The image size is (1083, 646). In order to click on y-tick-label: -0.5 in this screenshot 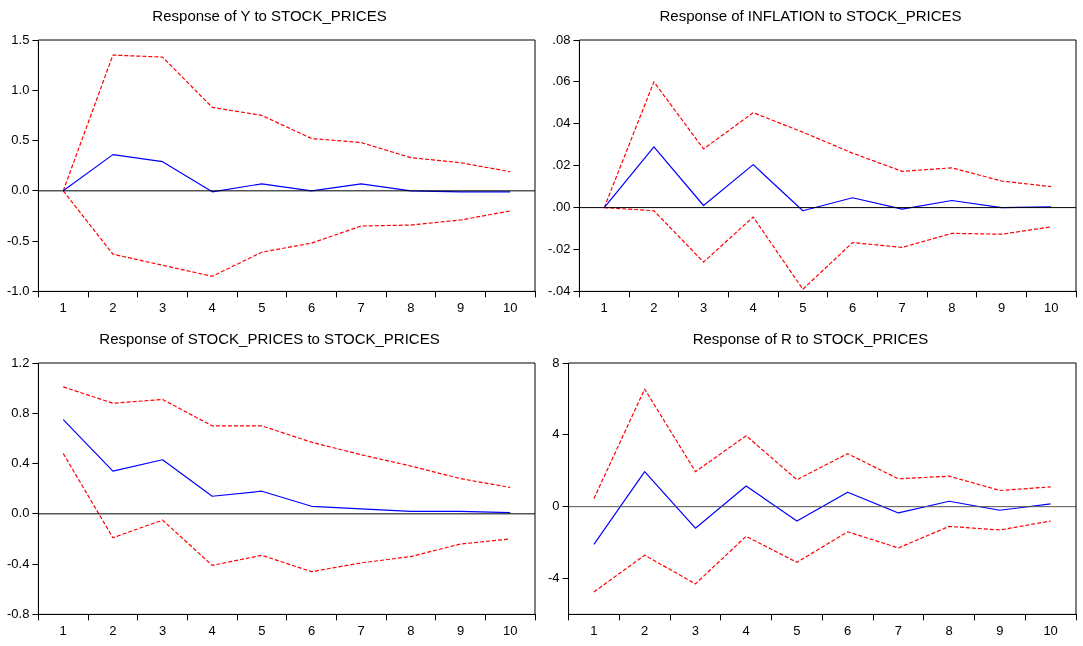, I will do `click(18, 240)`.